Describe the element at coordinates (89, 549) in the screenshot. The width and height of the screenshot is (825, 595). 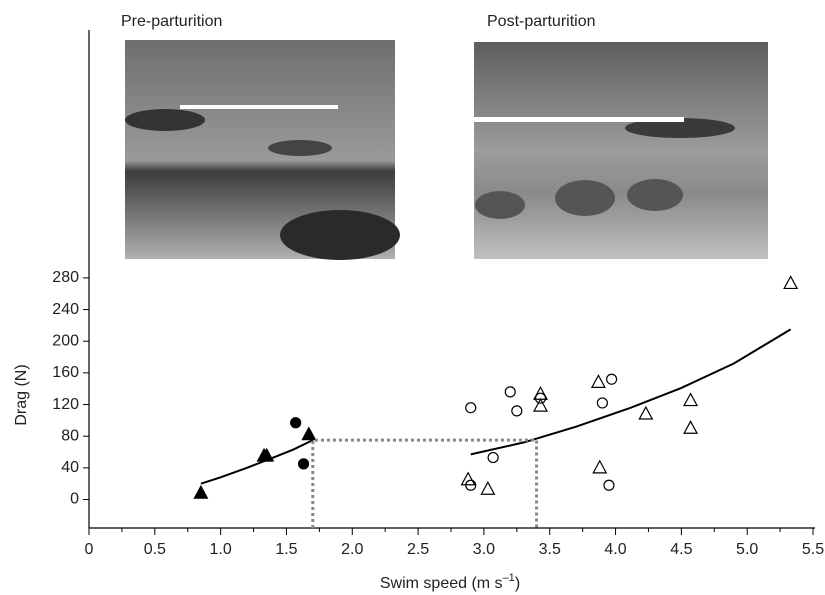
I see `x-tick-label: 0` at that location.